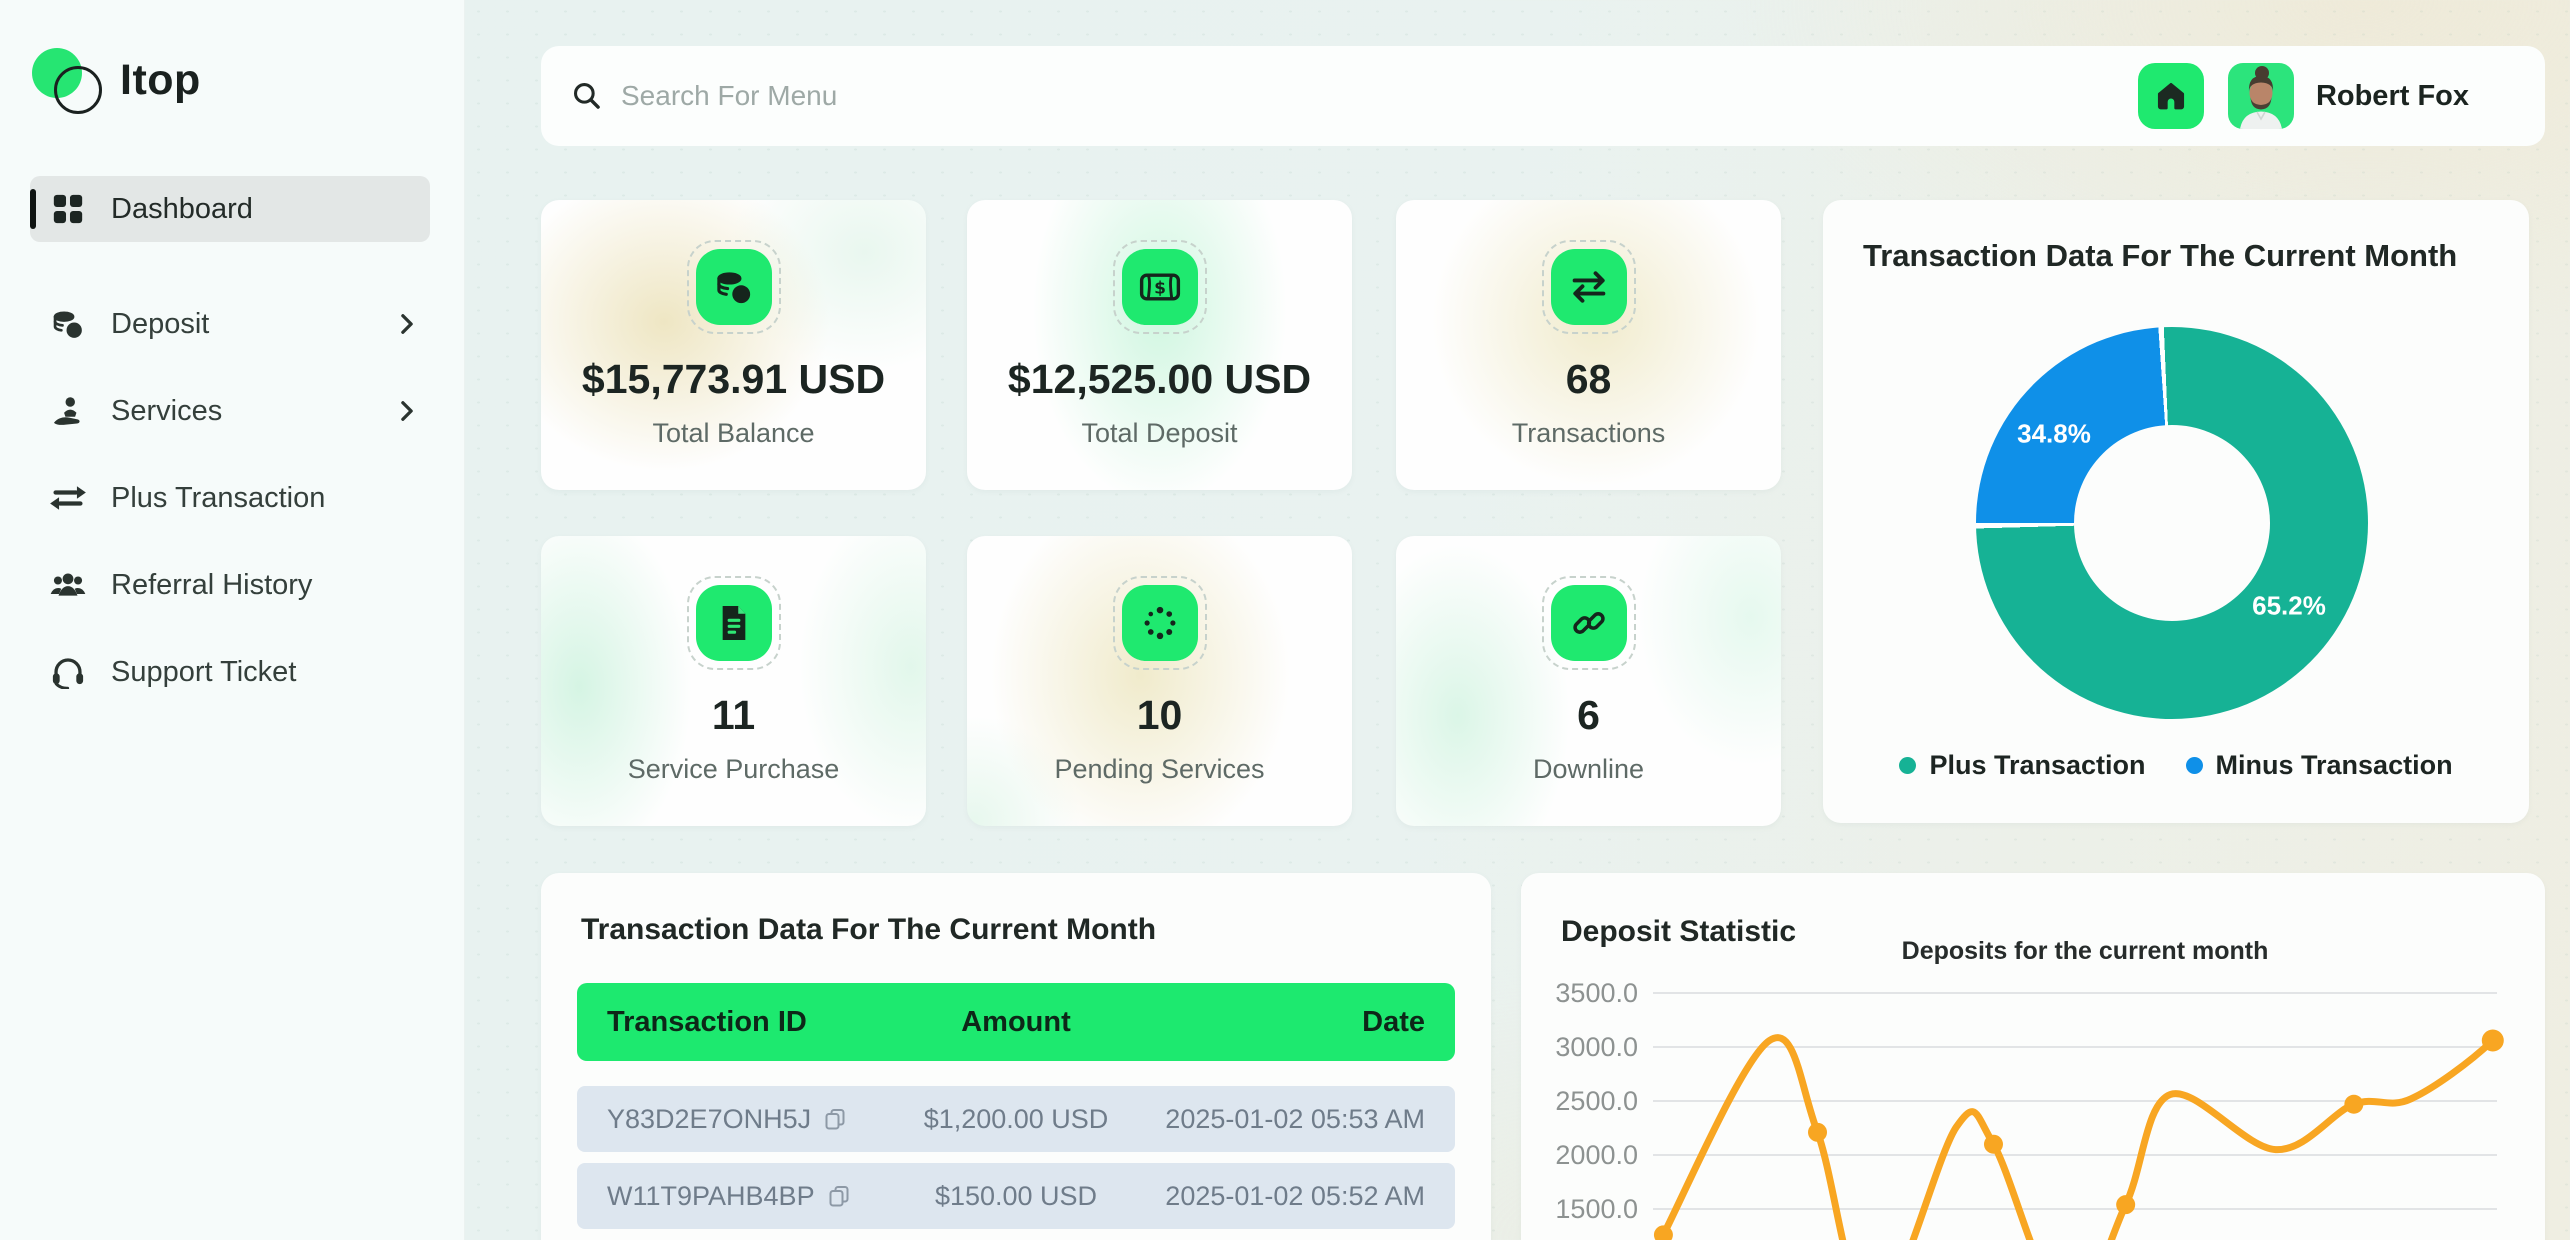  Describe the element at coordinates (1596, 1155) in the screenshot. I see `y-axis-tick: 2000.0` at that location.